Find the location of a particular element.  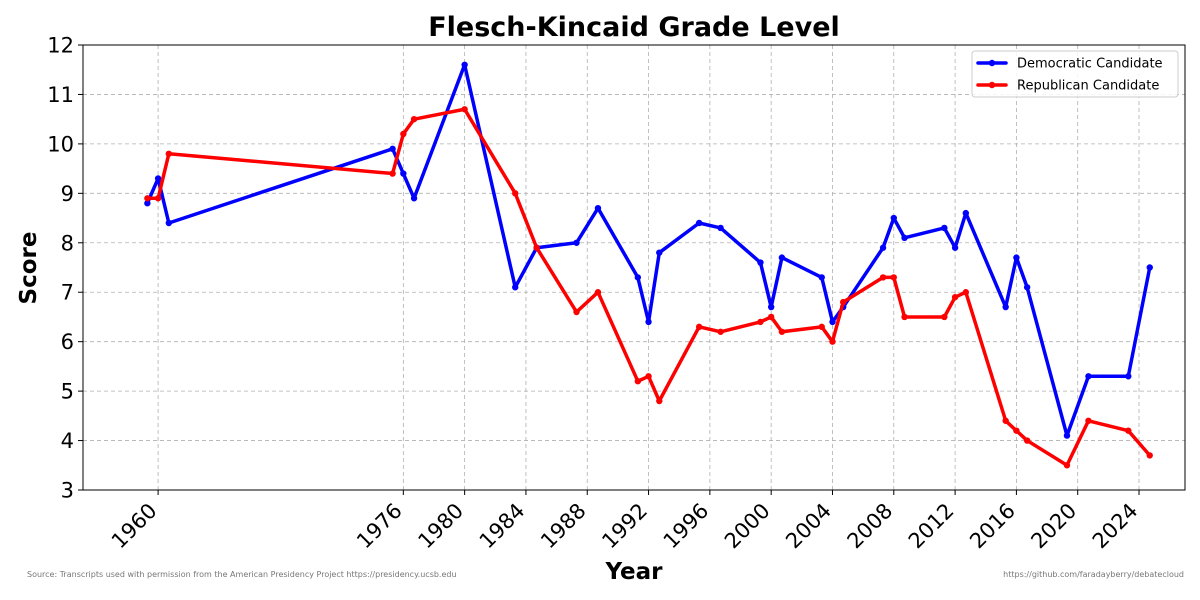

legend: Democratic Candidate Republican Candidate is located at coordinates (1075, 74).